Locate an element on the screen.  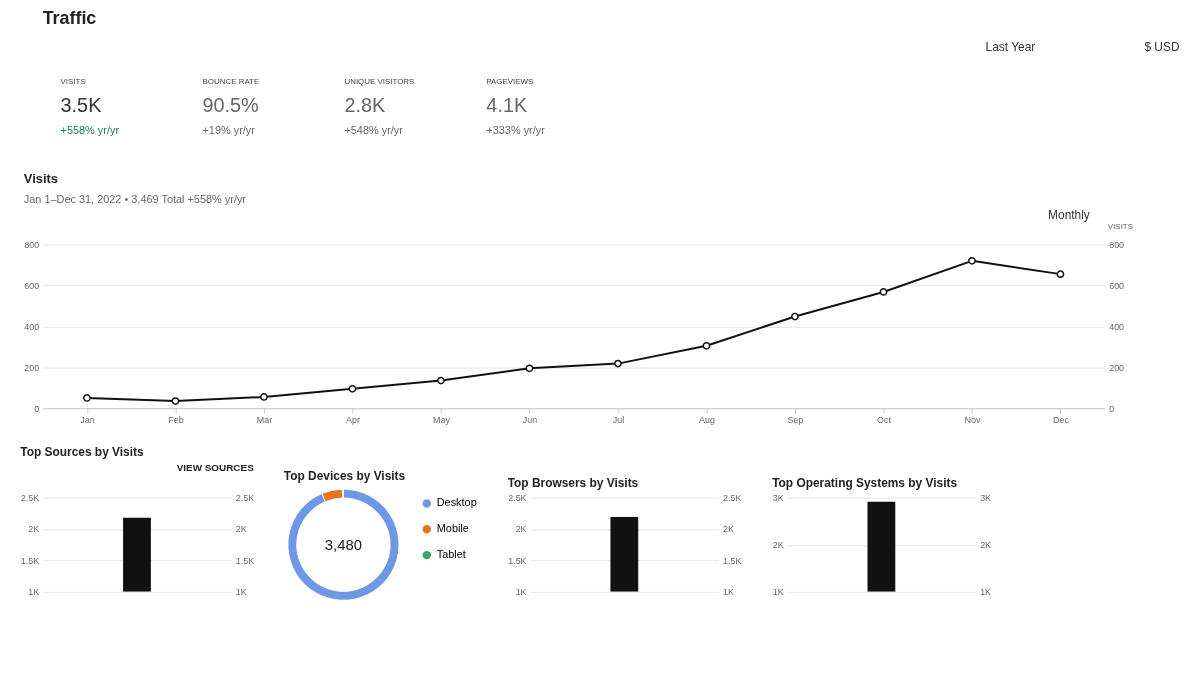
text: PAGEVIEWS is located at coordinates (510, 81).